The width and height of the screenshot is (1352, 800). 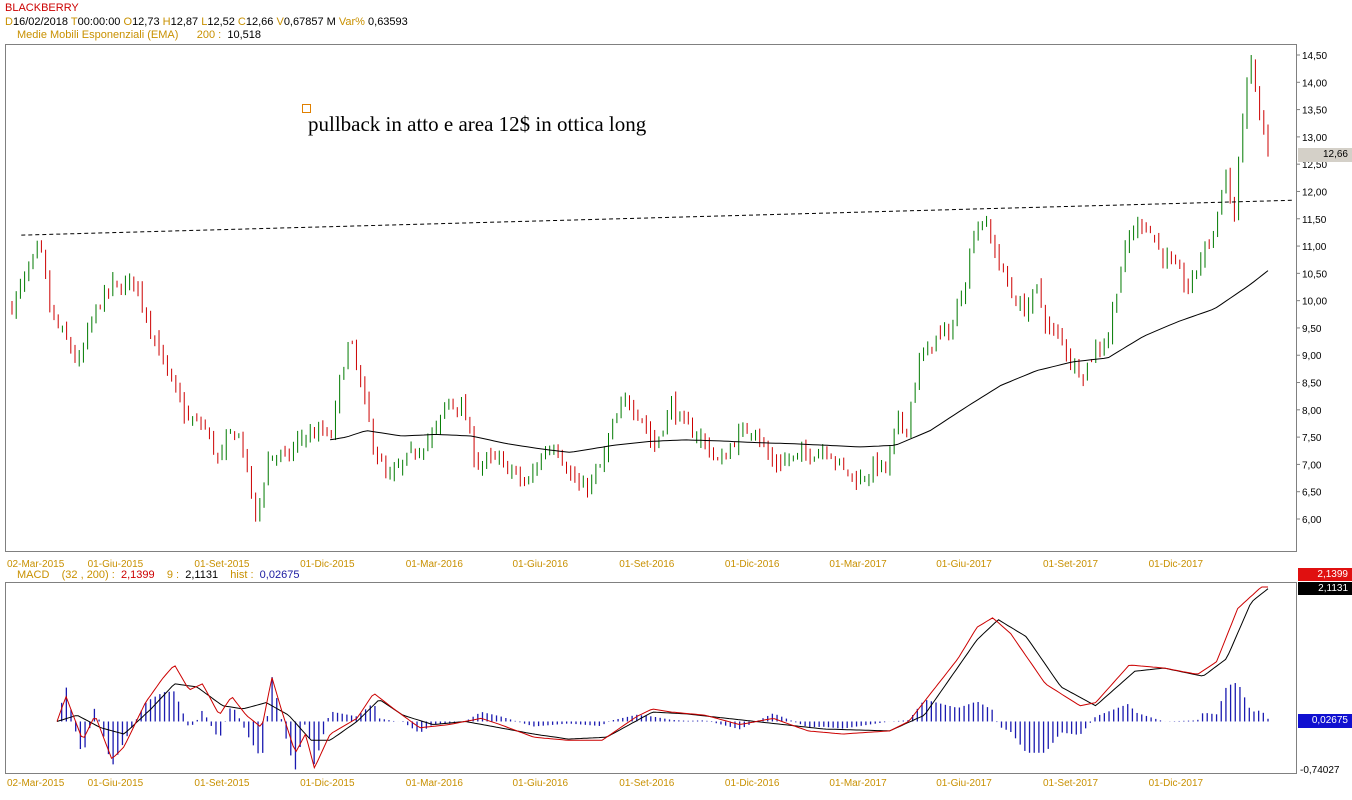 I want to click on low-label: L, so click(x=204, y=22).